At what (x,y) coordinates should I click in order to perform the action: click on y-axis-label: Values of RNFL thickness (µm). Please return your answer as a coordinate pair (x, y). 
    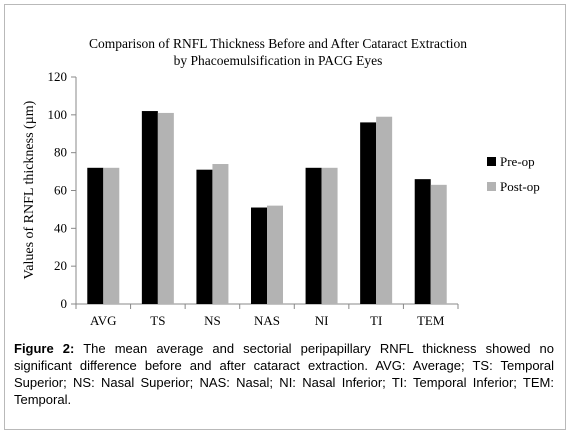
    Looking at the image, I should click on (29, 189).